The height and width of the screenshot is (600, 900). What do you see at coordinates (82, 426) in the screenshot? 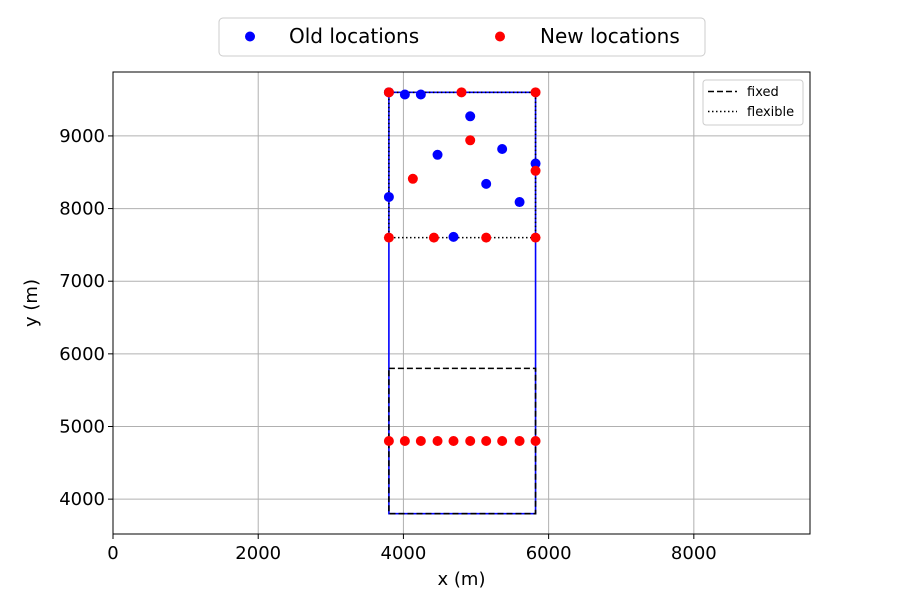
I see `y-tick-label: 5000` at bounding box center [82, 426].